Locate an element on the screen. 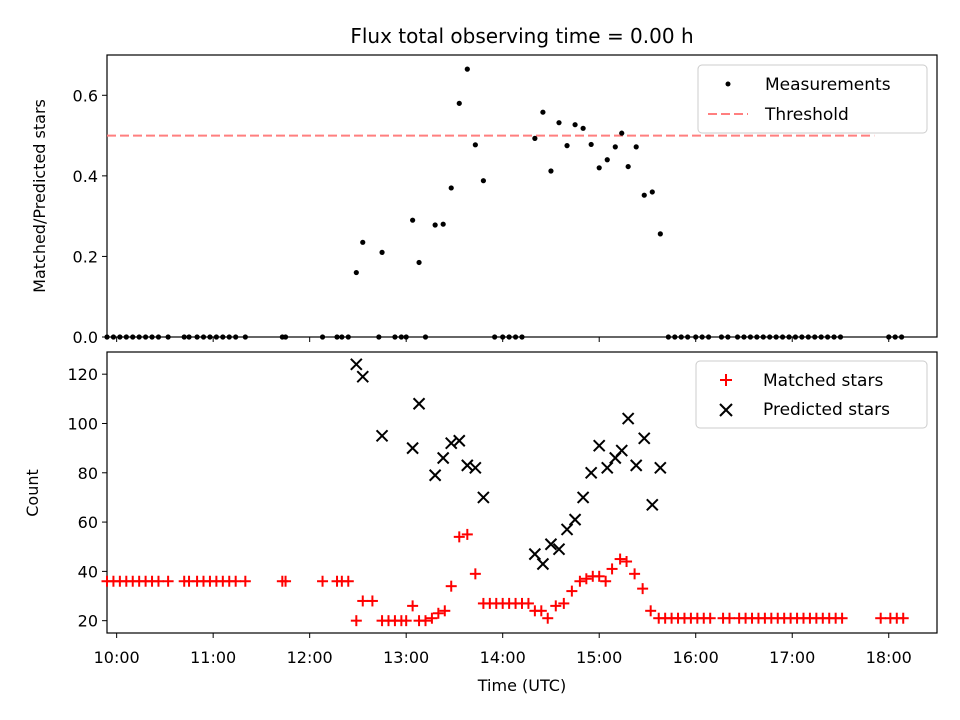 The height and width of the screenshot is (720, 960). y-tick-label: 0.2 is located at coordinates (85, 256).